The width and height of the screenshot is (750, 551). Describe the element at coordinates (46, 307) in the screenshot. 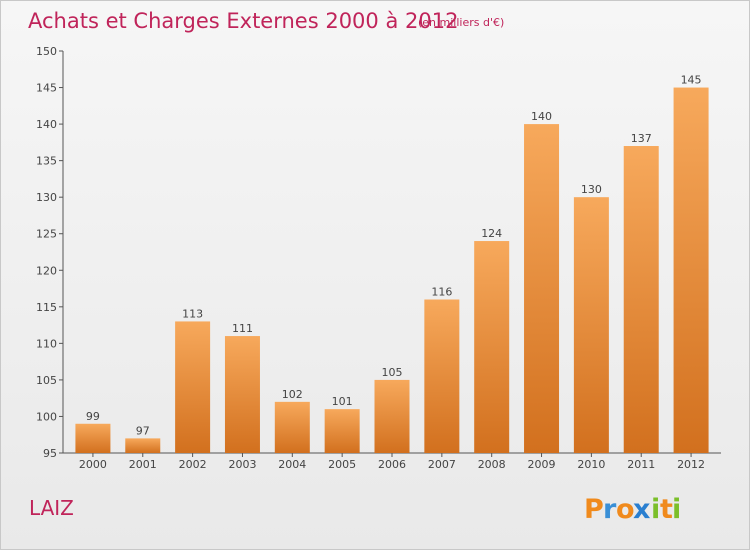

I see `y-tick-label: 115` at that location.